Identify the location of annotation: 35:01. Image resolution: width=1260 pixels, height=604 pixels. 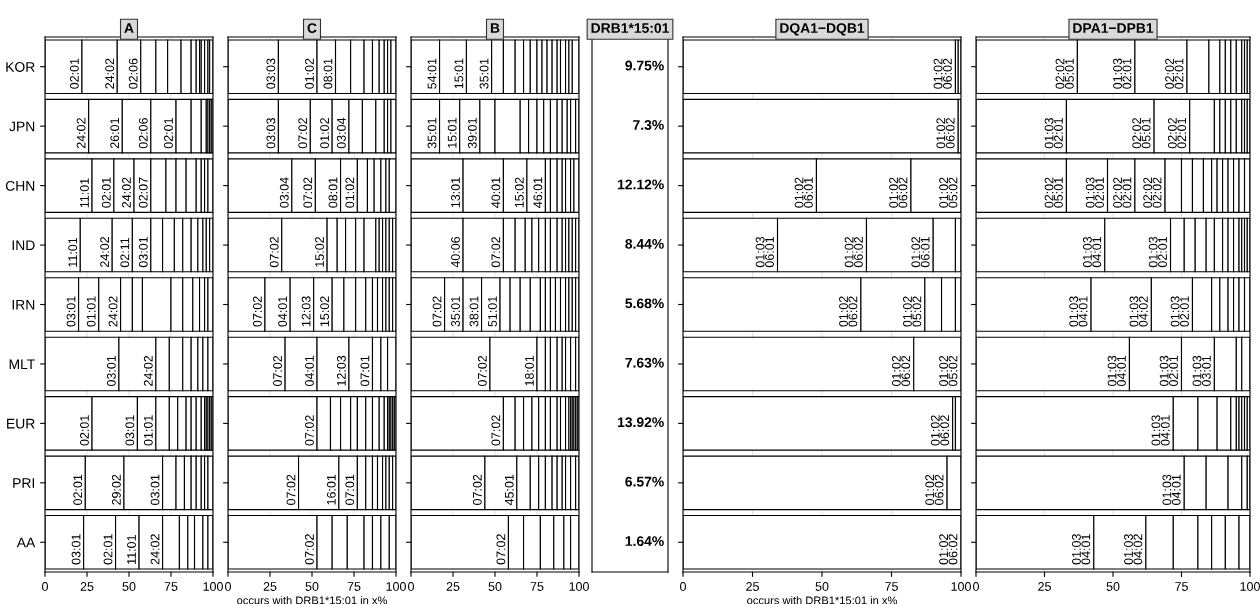
(484, 73).